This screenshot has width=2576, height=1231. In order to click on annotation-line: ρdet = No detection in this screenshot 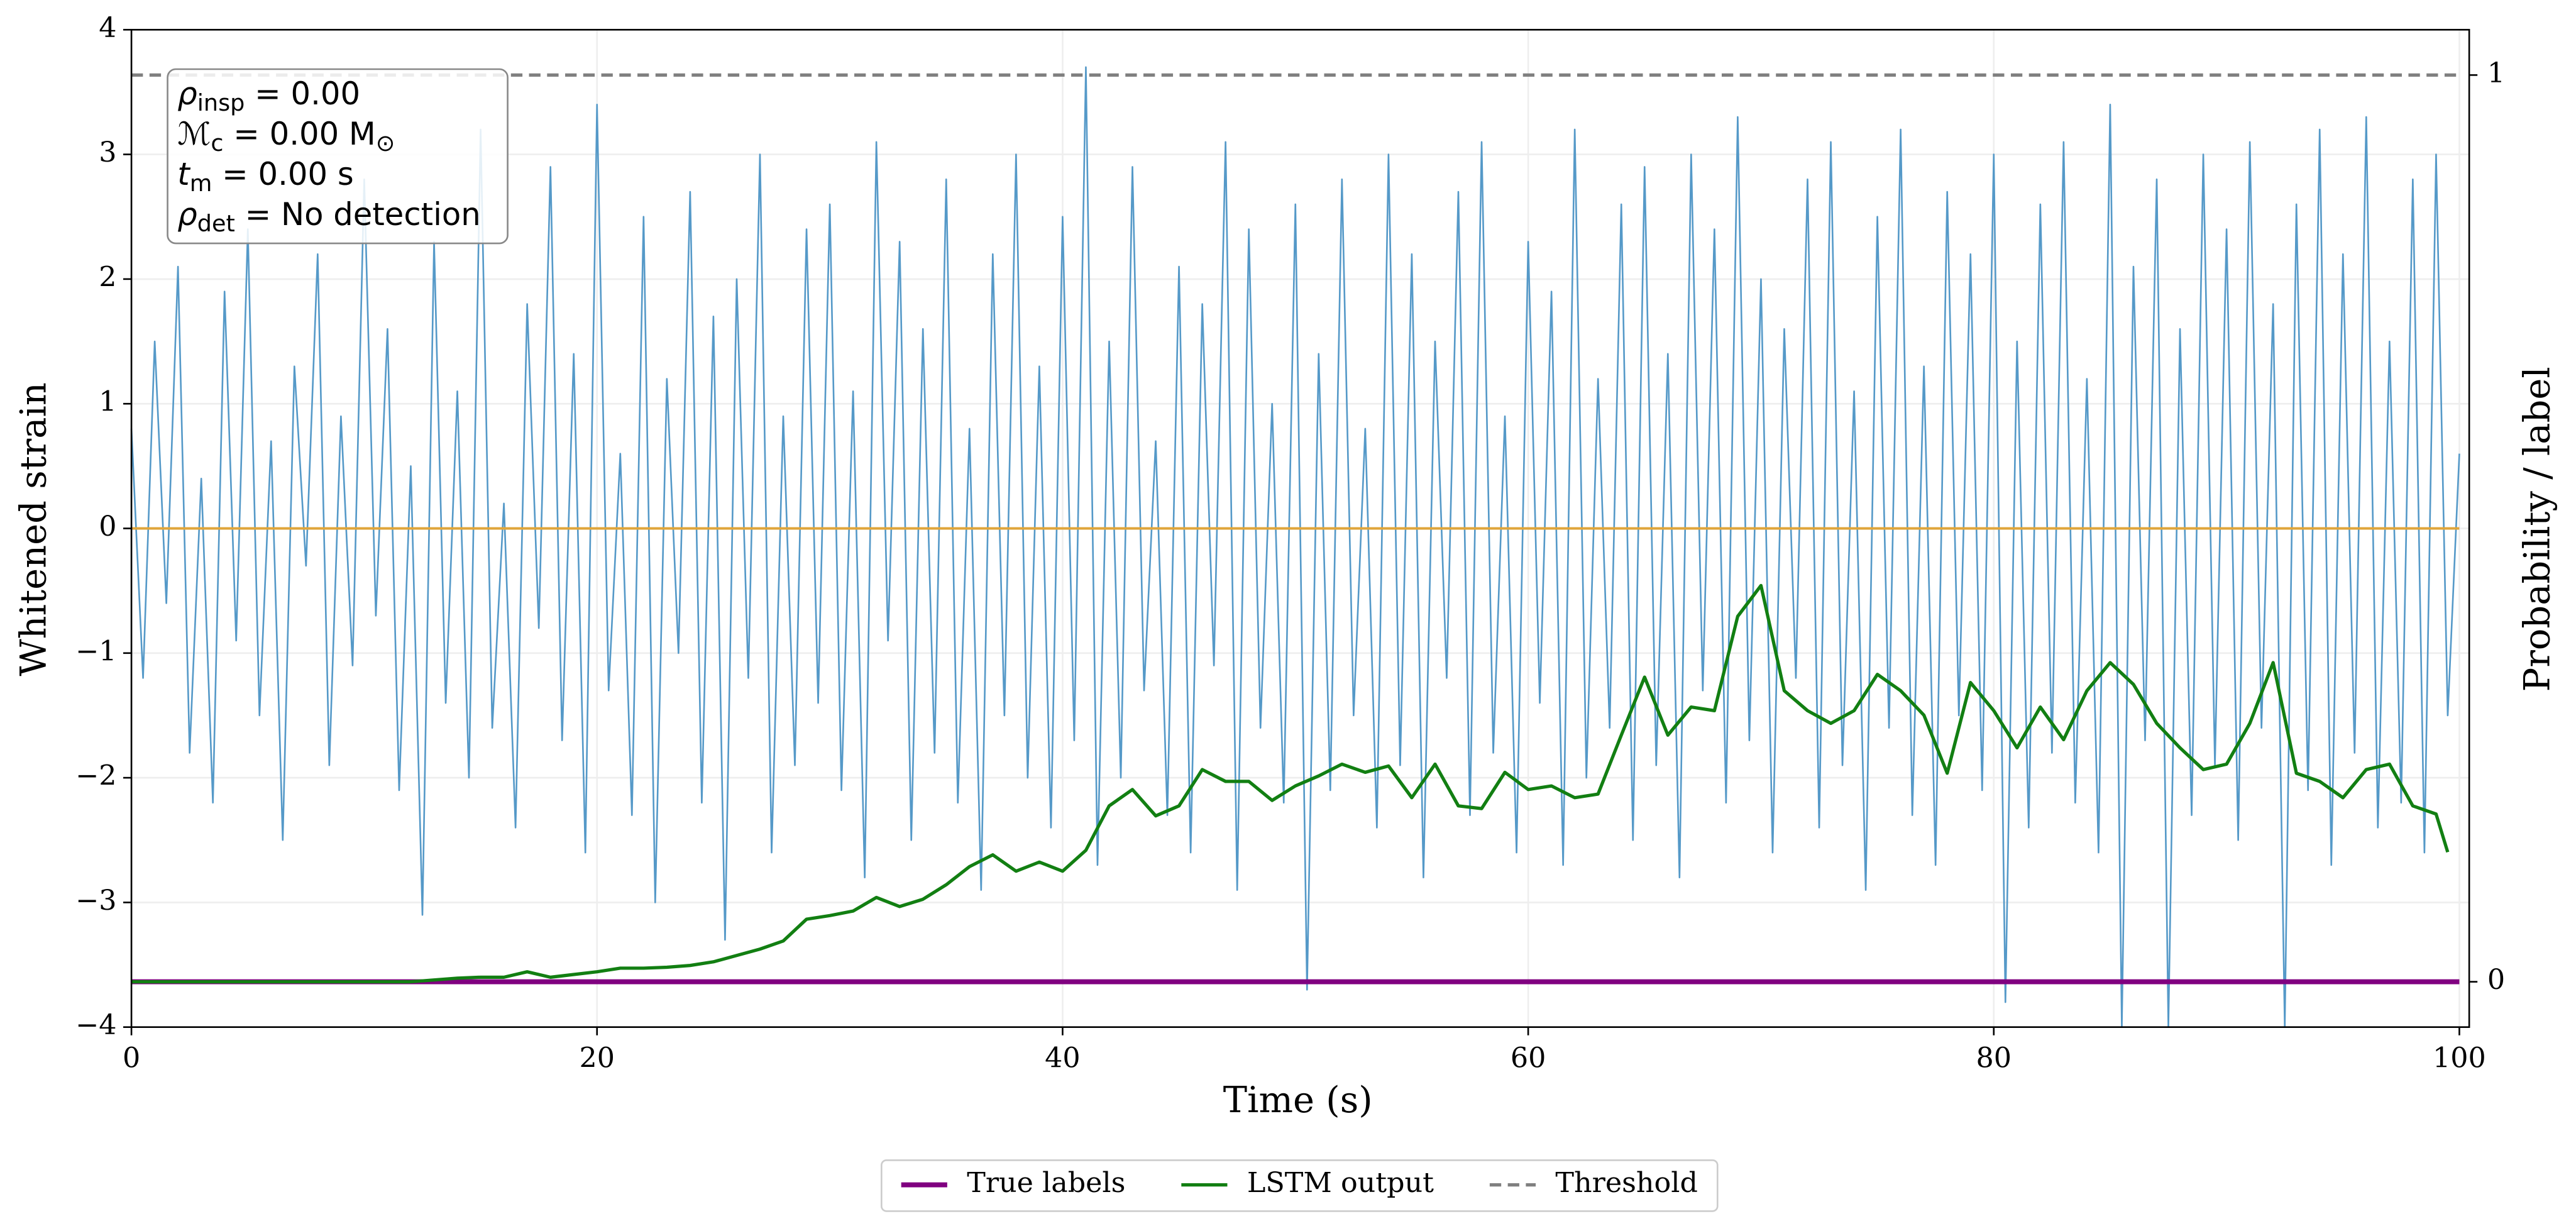, I will do `click(329, 216)`.